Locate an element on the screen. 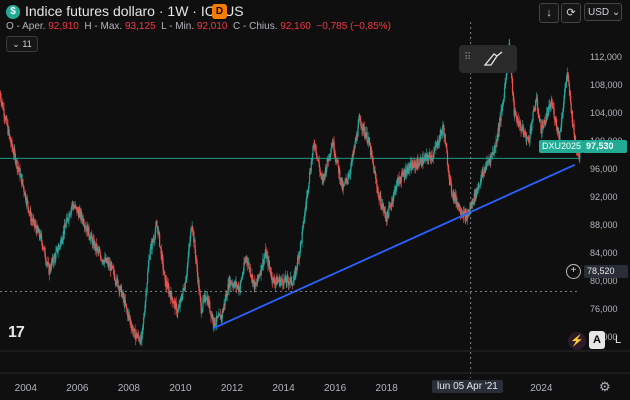 This screenshot has width=630, height=400. tradingview-logo: 17 is located at coordinates (16, 332).